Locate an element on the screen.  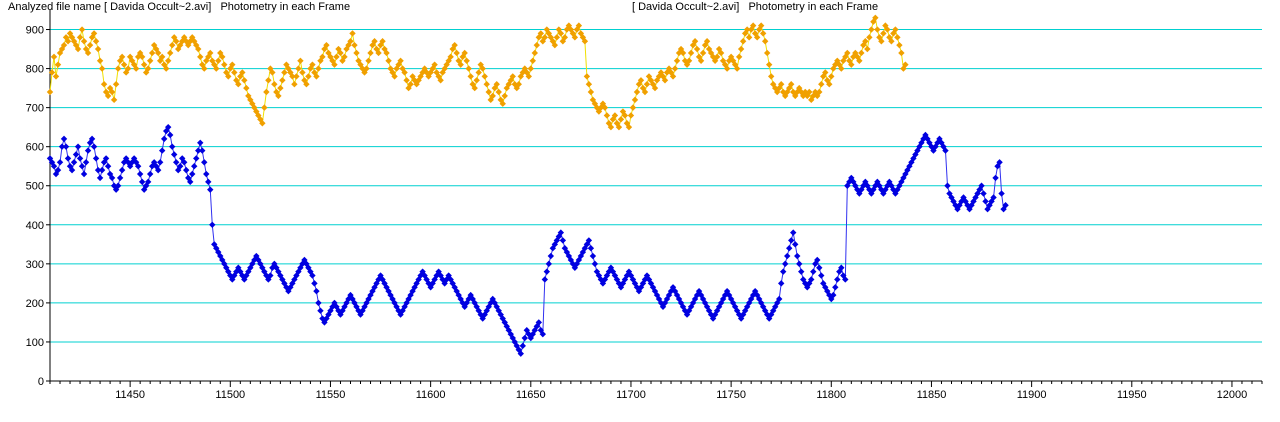
x-tick-label: 11550 is located at coordinates (331, 395).